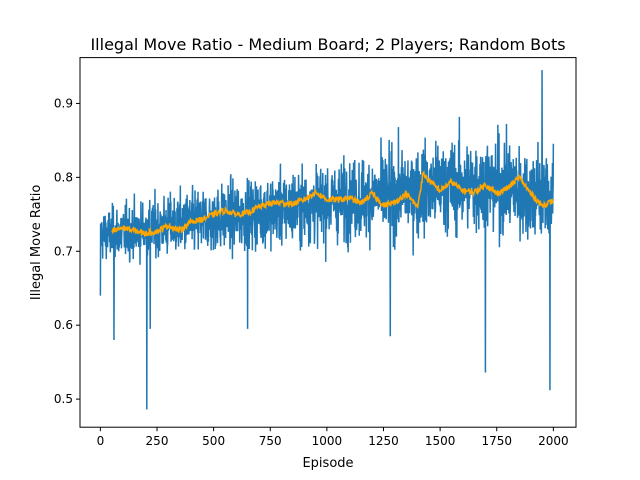 The image size is (640, 480). I want to click on smoothed-series-line, so click(332, 203).